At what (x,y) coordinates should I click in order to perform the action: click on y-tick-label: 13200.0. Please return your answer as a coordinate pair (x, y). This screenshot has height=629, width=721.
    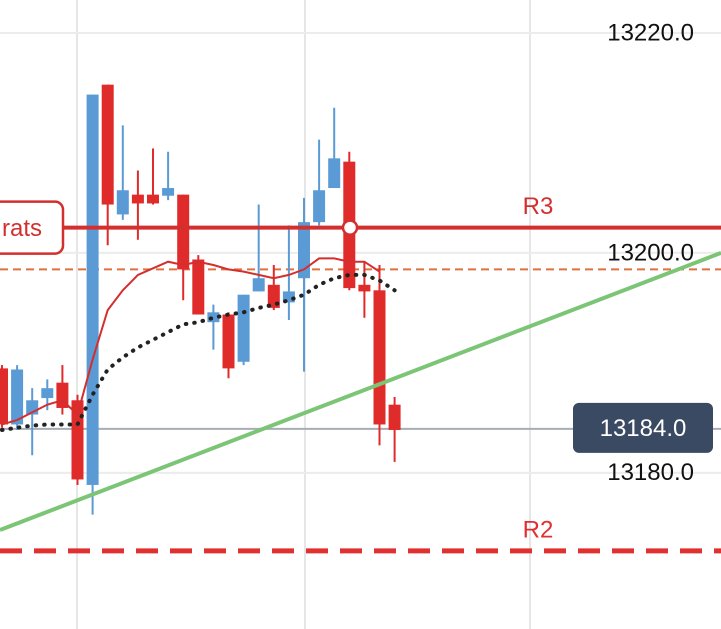
    Looking at the image, I should click on (650, 252).